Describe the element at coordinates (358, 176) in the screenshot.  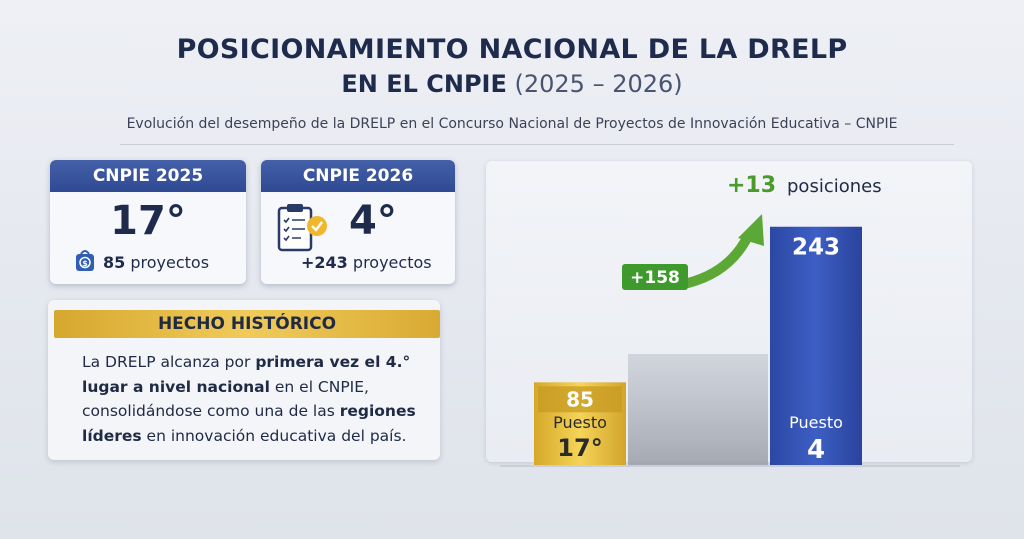
I see `card-title: CNPIE 2026` at that location.